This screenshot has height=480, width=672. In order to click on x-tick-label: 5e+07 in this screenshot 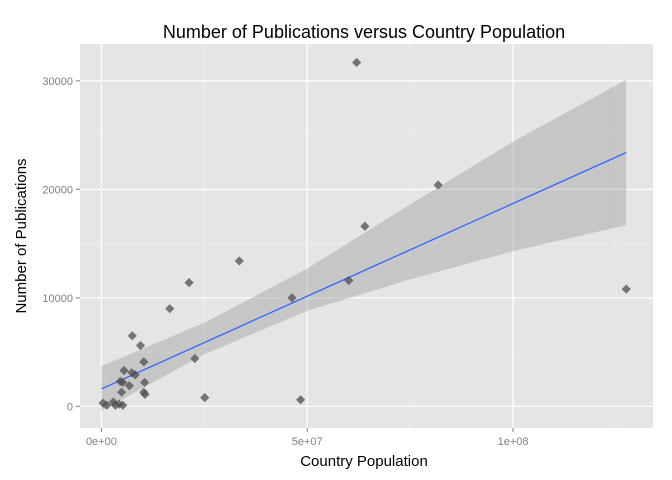, I will do `click(307, 442)`.